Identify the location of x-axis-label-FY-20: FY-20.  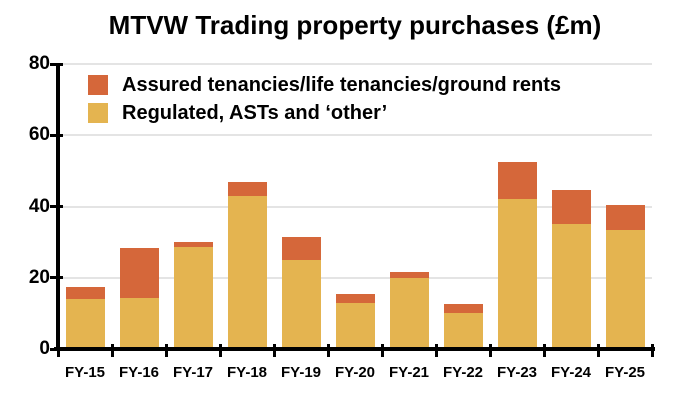
(355, 372).